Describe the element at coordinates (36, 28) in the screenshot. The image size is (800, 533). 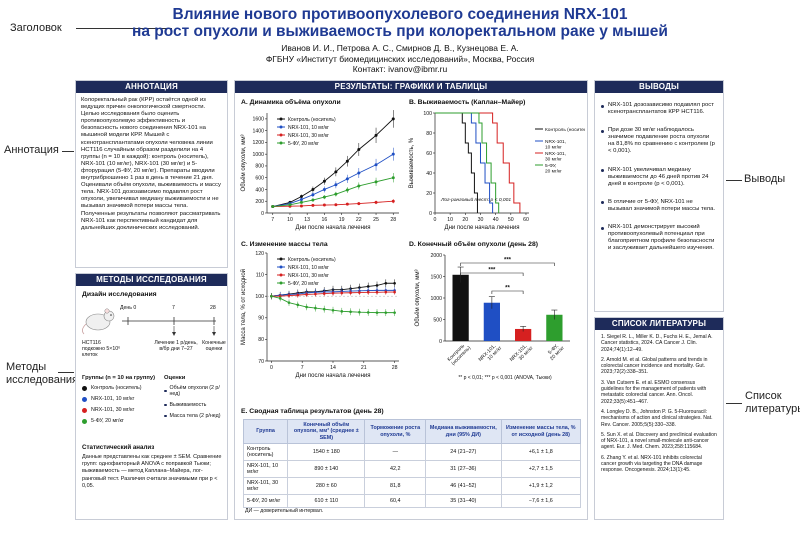
I see `callout-title: Заголовок` at that location.